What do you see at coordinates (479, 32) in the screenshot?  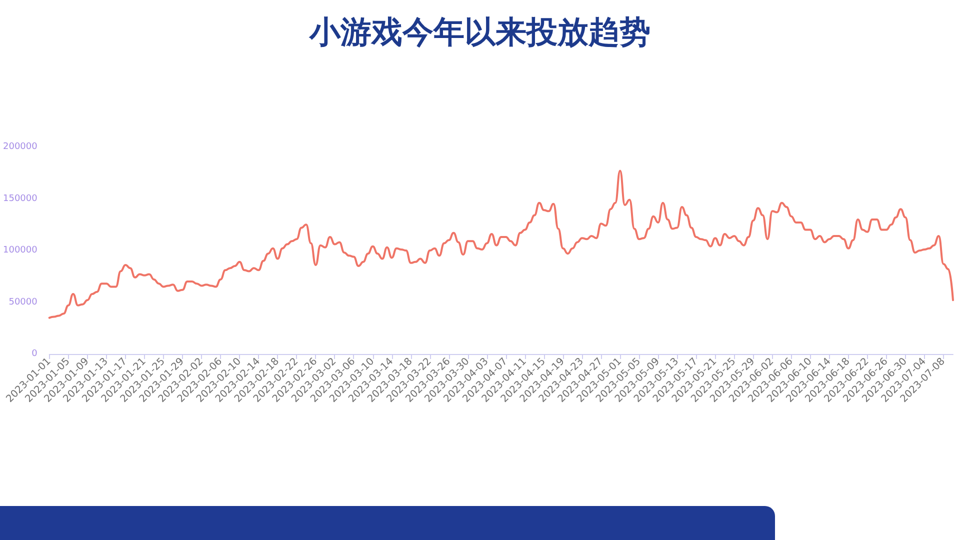 I see `chart-title: 小游戏今年以来投放趋势` at bounding box center [479, 32].